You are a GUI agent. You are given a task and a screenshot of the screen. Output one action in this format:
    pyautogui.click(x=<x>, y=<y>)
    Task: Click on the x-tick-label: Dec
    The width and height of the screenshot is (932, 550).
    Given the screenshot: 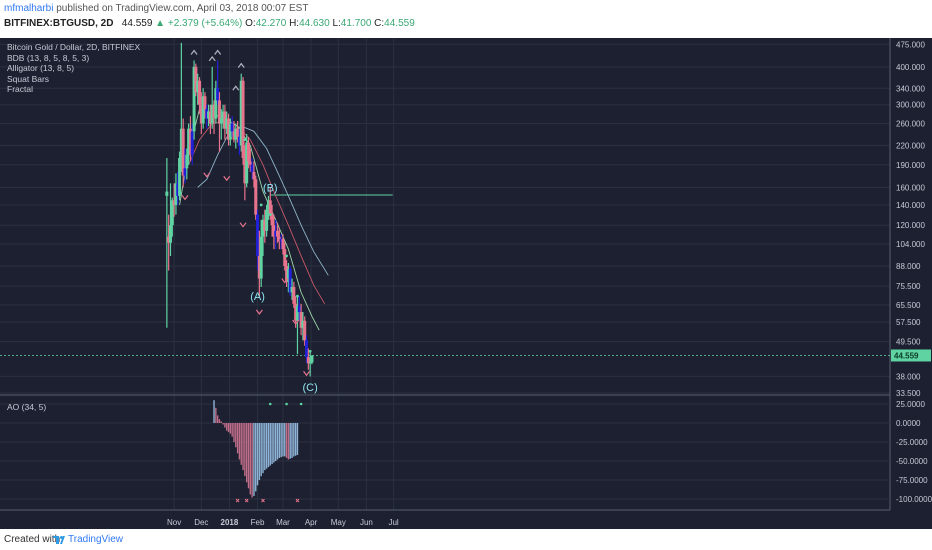 What is the action you would take?
    pyautogui.click(x=201, y=522)
    